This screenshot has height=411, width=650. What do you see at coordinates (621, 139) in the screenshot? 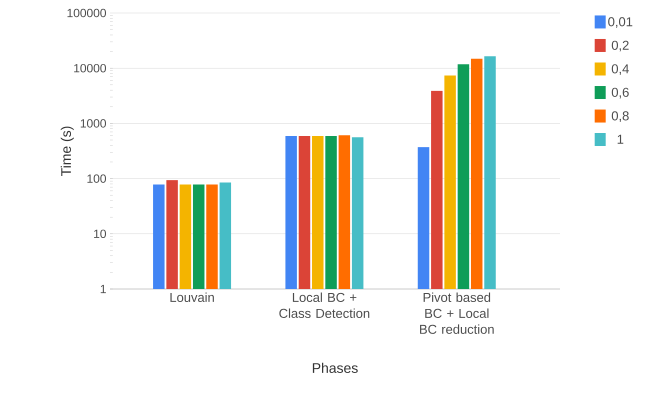
I see `legend-label: 1` at bounding box center [621, 139].